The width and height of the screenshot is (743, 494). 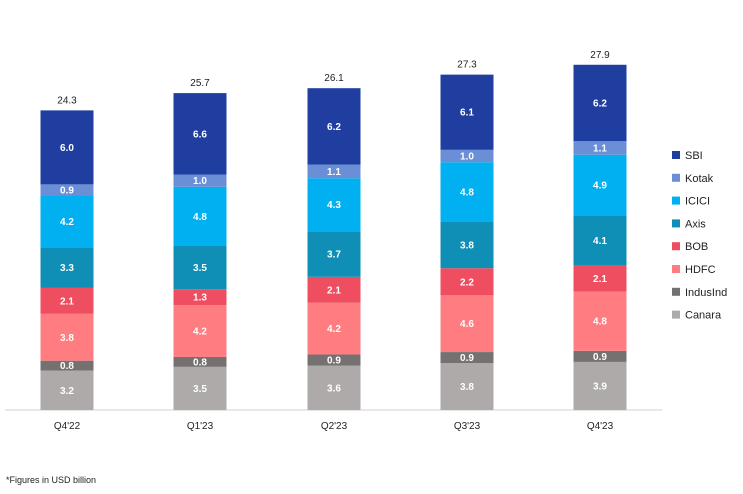 I want to click on legend-swatch-indusind, so click(x=676, y=291).